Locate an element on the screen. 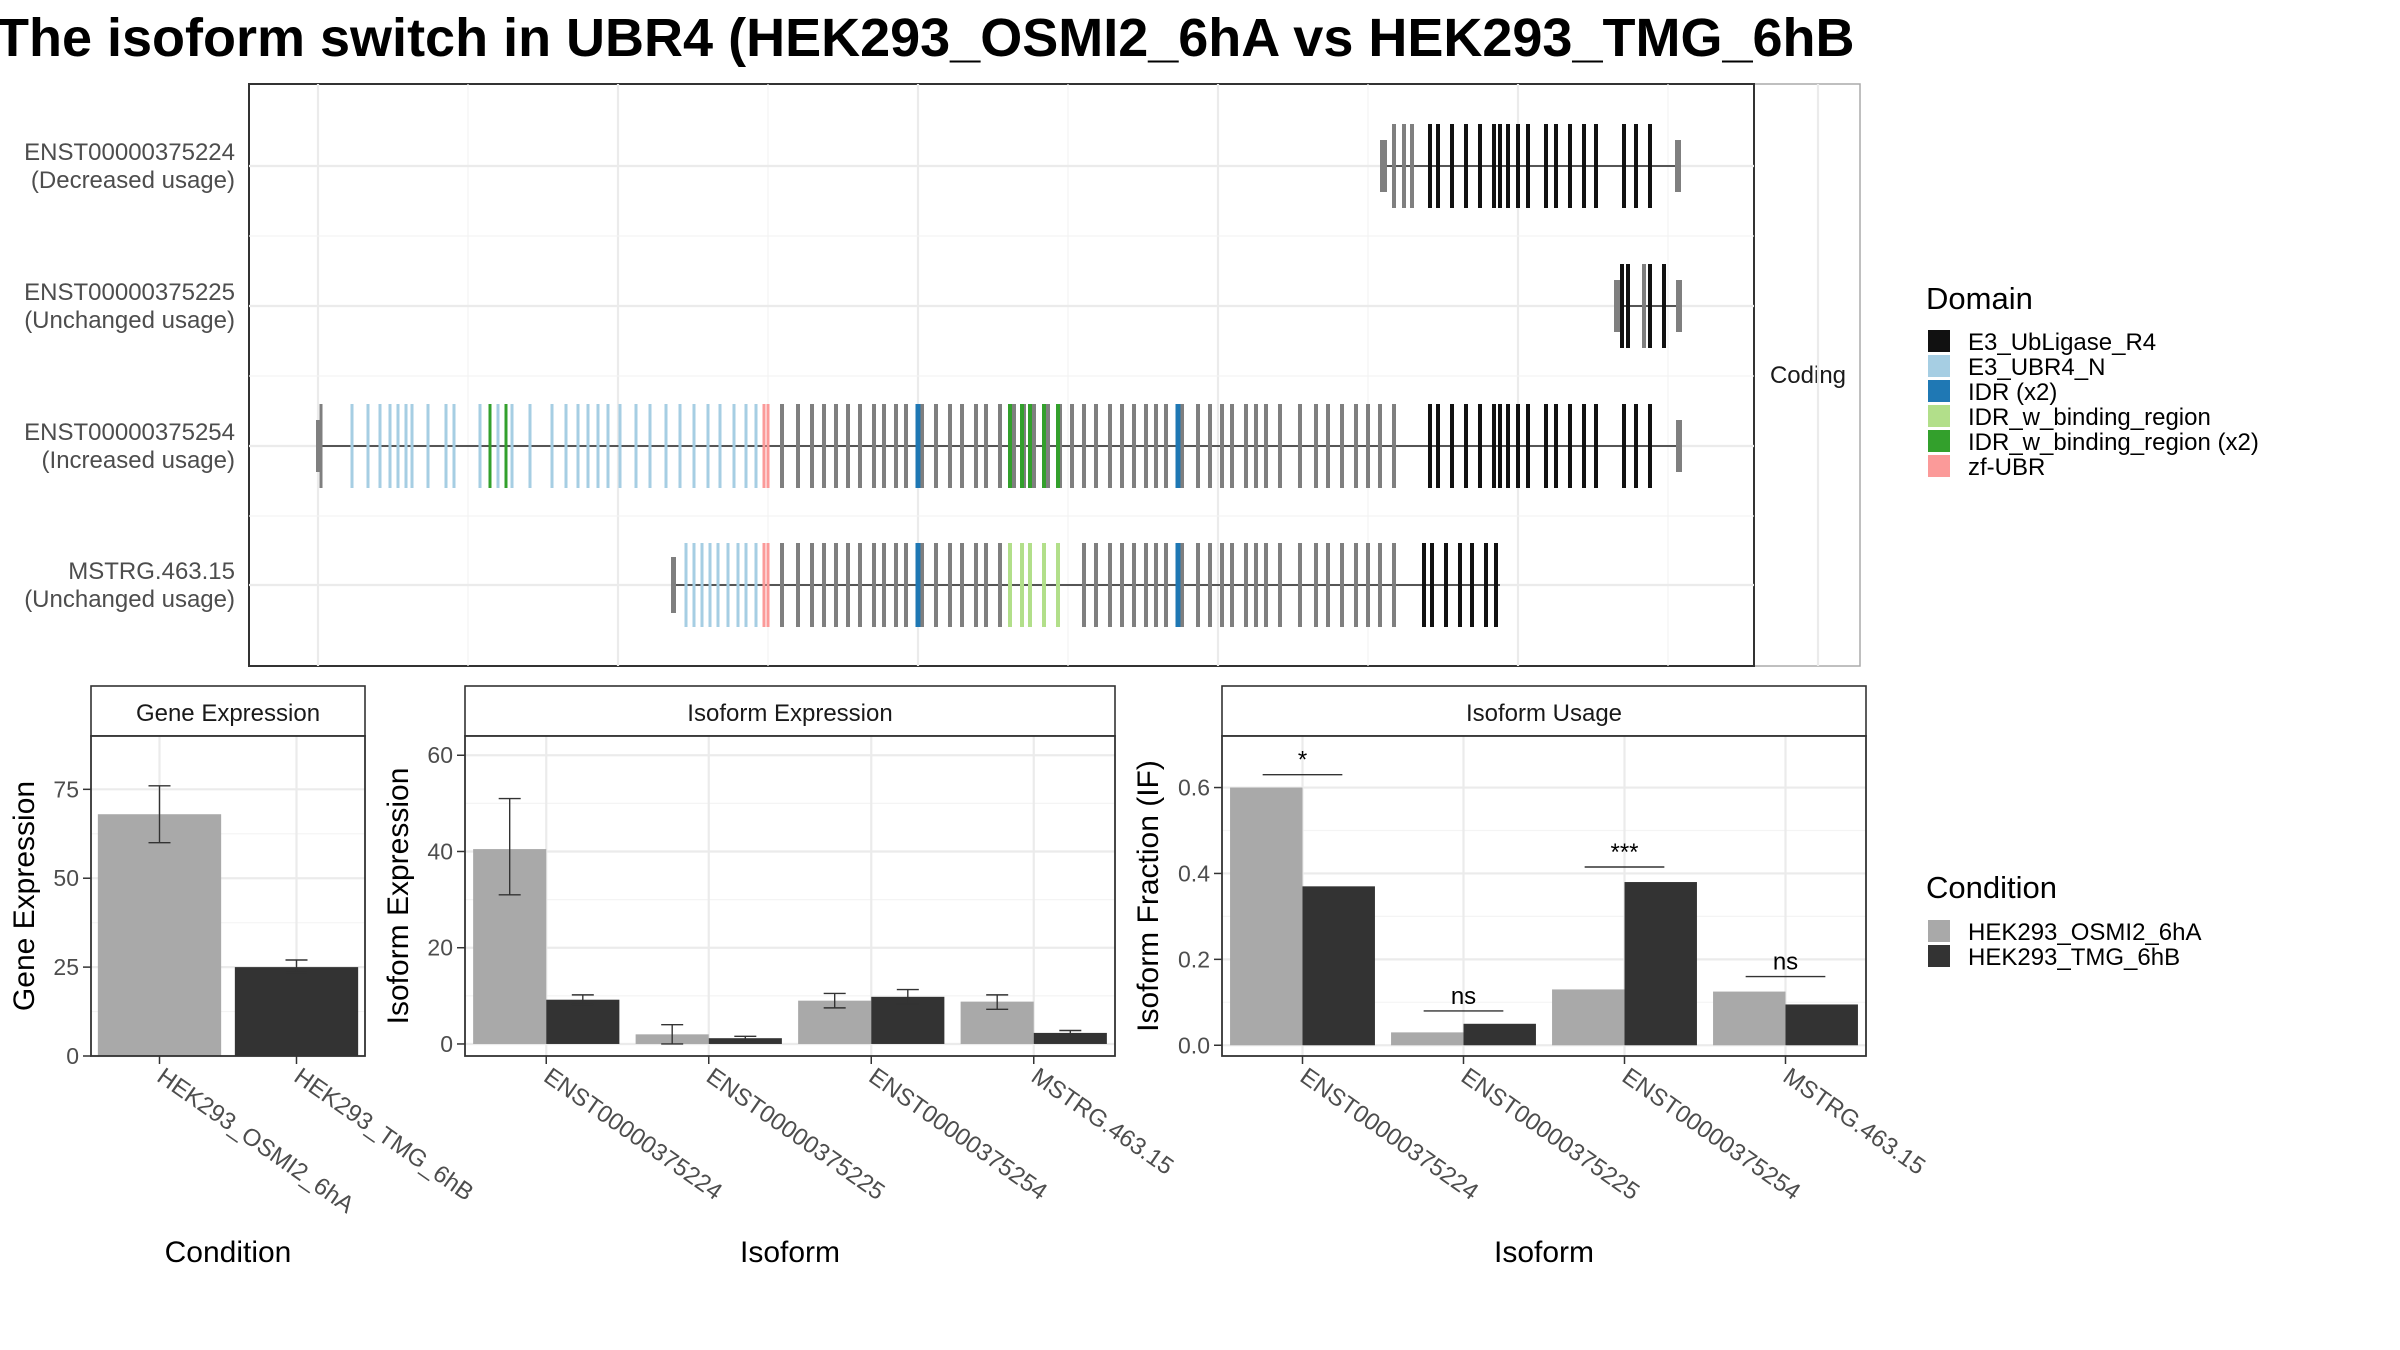 The width and height of the screenshot is (2400, 1350). isoform-usage-label: (Unchanged usage) is located at coordinates (129, 320).